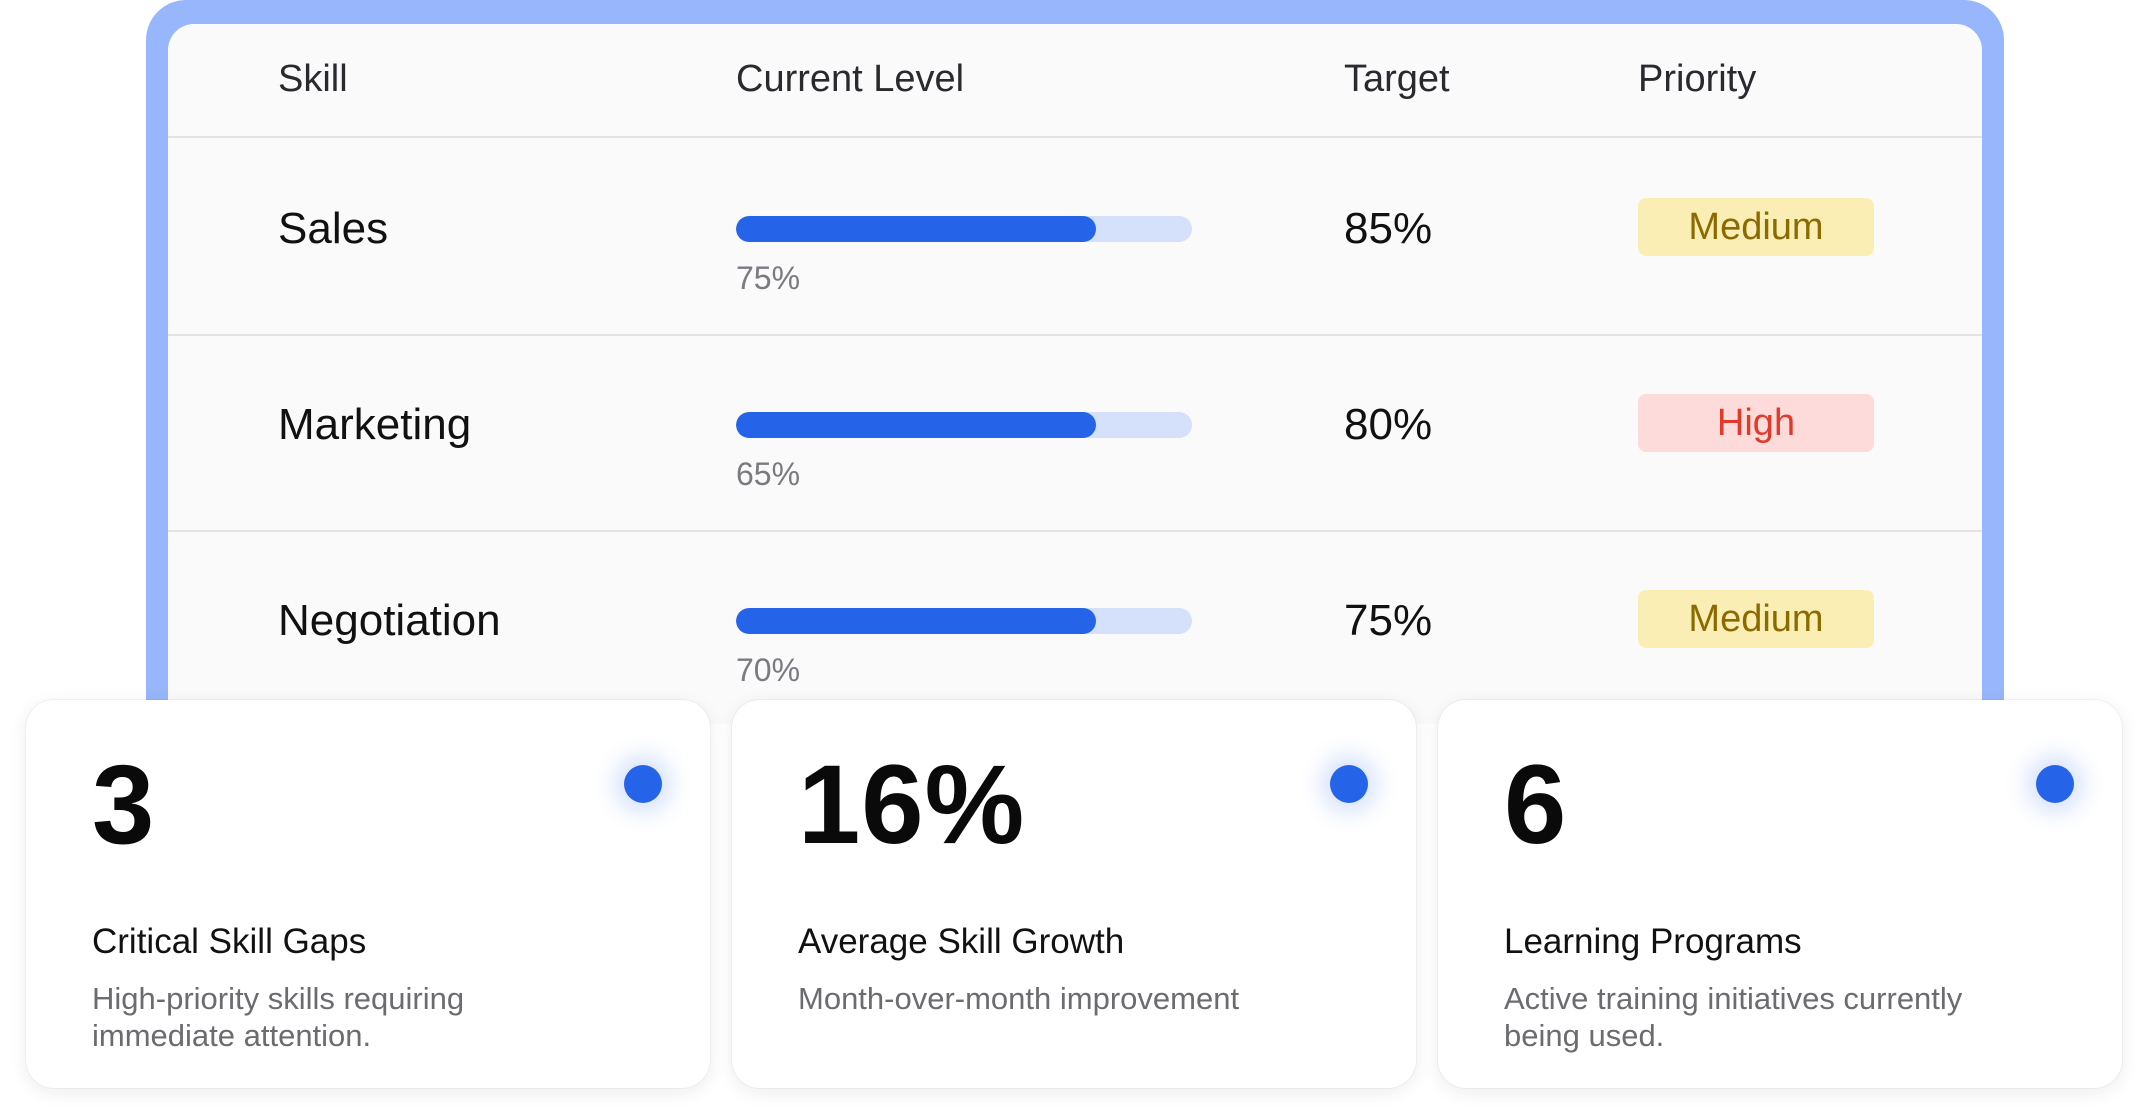 This screenshot has width=2144, height=1120. I want to click on column-header-target: Target, so click(1397, 79).